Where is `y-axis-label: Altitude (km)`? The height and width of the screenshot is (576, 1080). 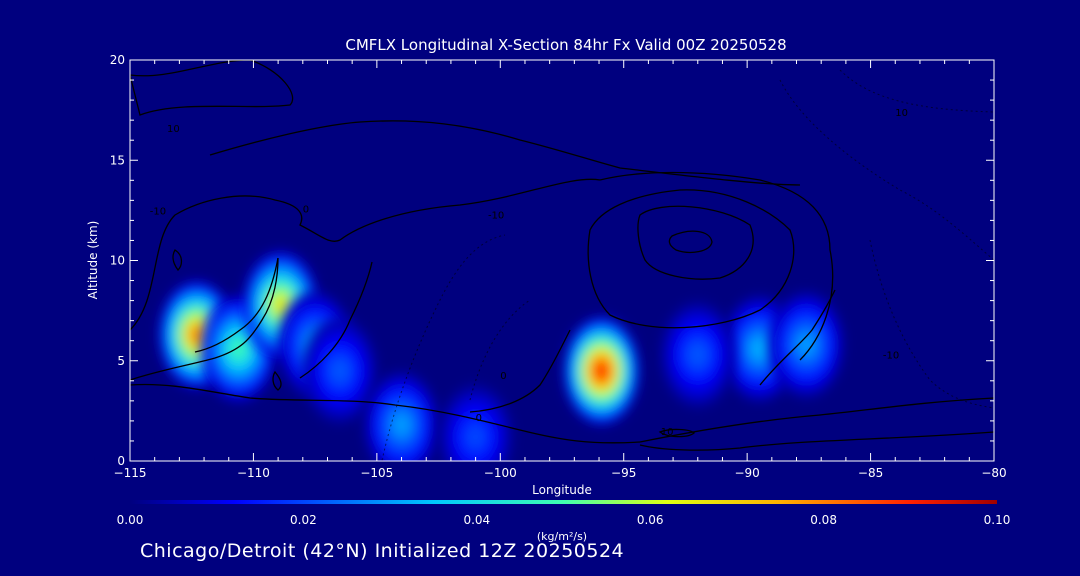
y-axis-label: Altitude (km) is located at coordinates (93, 260).